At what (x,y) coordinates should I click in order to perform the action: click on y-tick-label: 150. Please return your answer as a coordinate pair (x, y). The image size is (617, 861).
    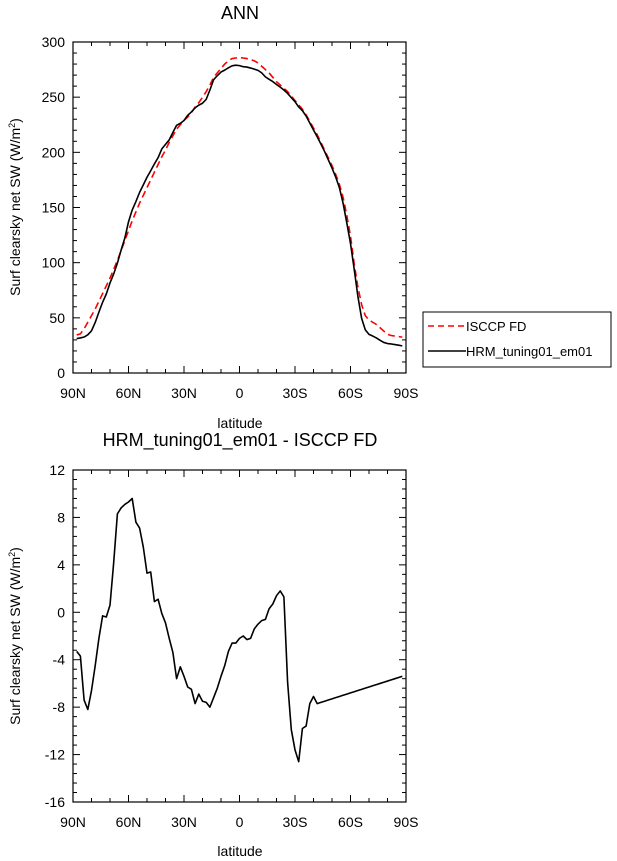
    Looking at the image, I should click on (54, 208).